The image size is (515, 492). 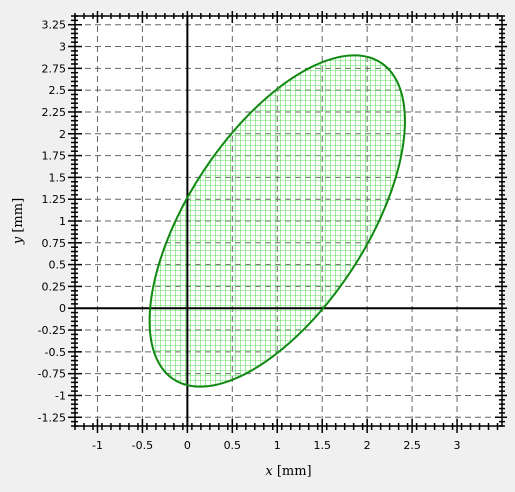 I want to click on y-tick-label: -0.5, so click(x=55, y=352).